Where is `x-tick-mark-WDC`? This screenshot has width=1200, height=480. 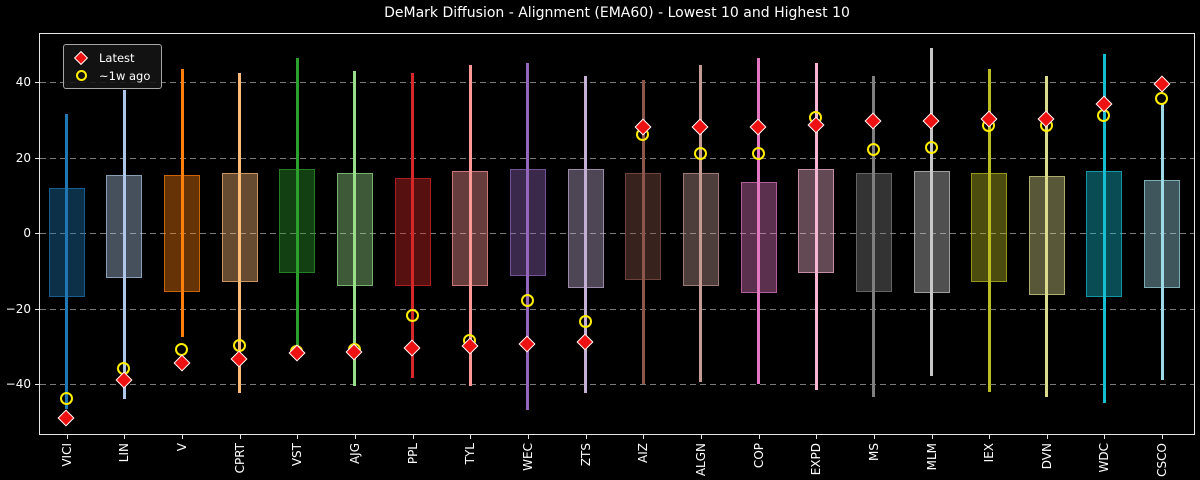 x-tick-mark-WDC is located at coordinates (1105, 437).